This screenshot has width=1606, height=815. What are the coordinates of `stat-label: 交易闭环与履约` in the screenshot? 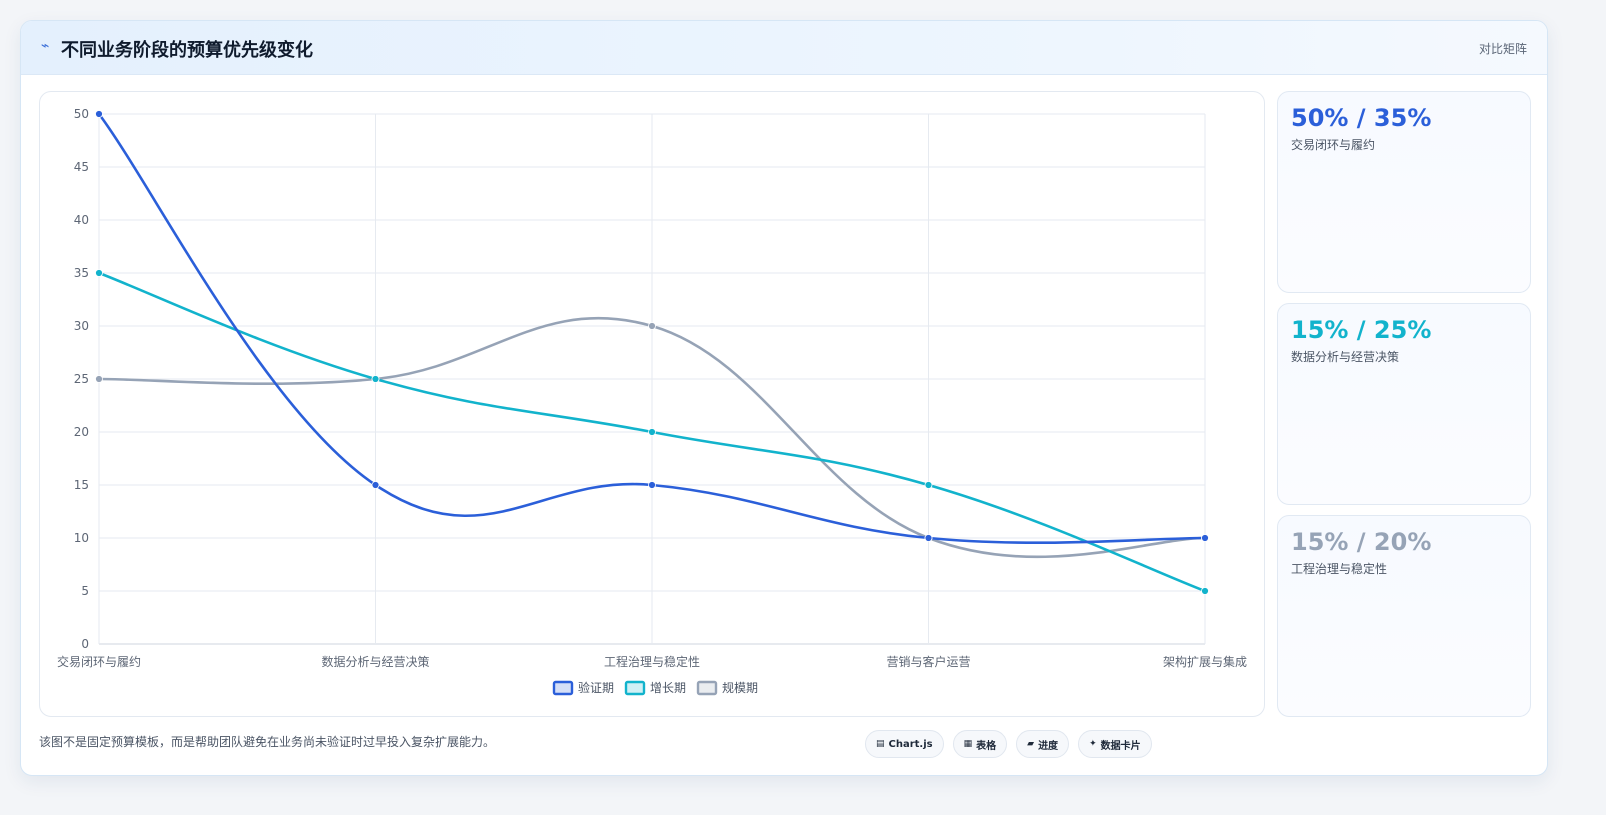 It's located at (1333, 145).